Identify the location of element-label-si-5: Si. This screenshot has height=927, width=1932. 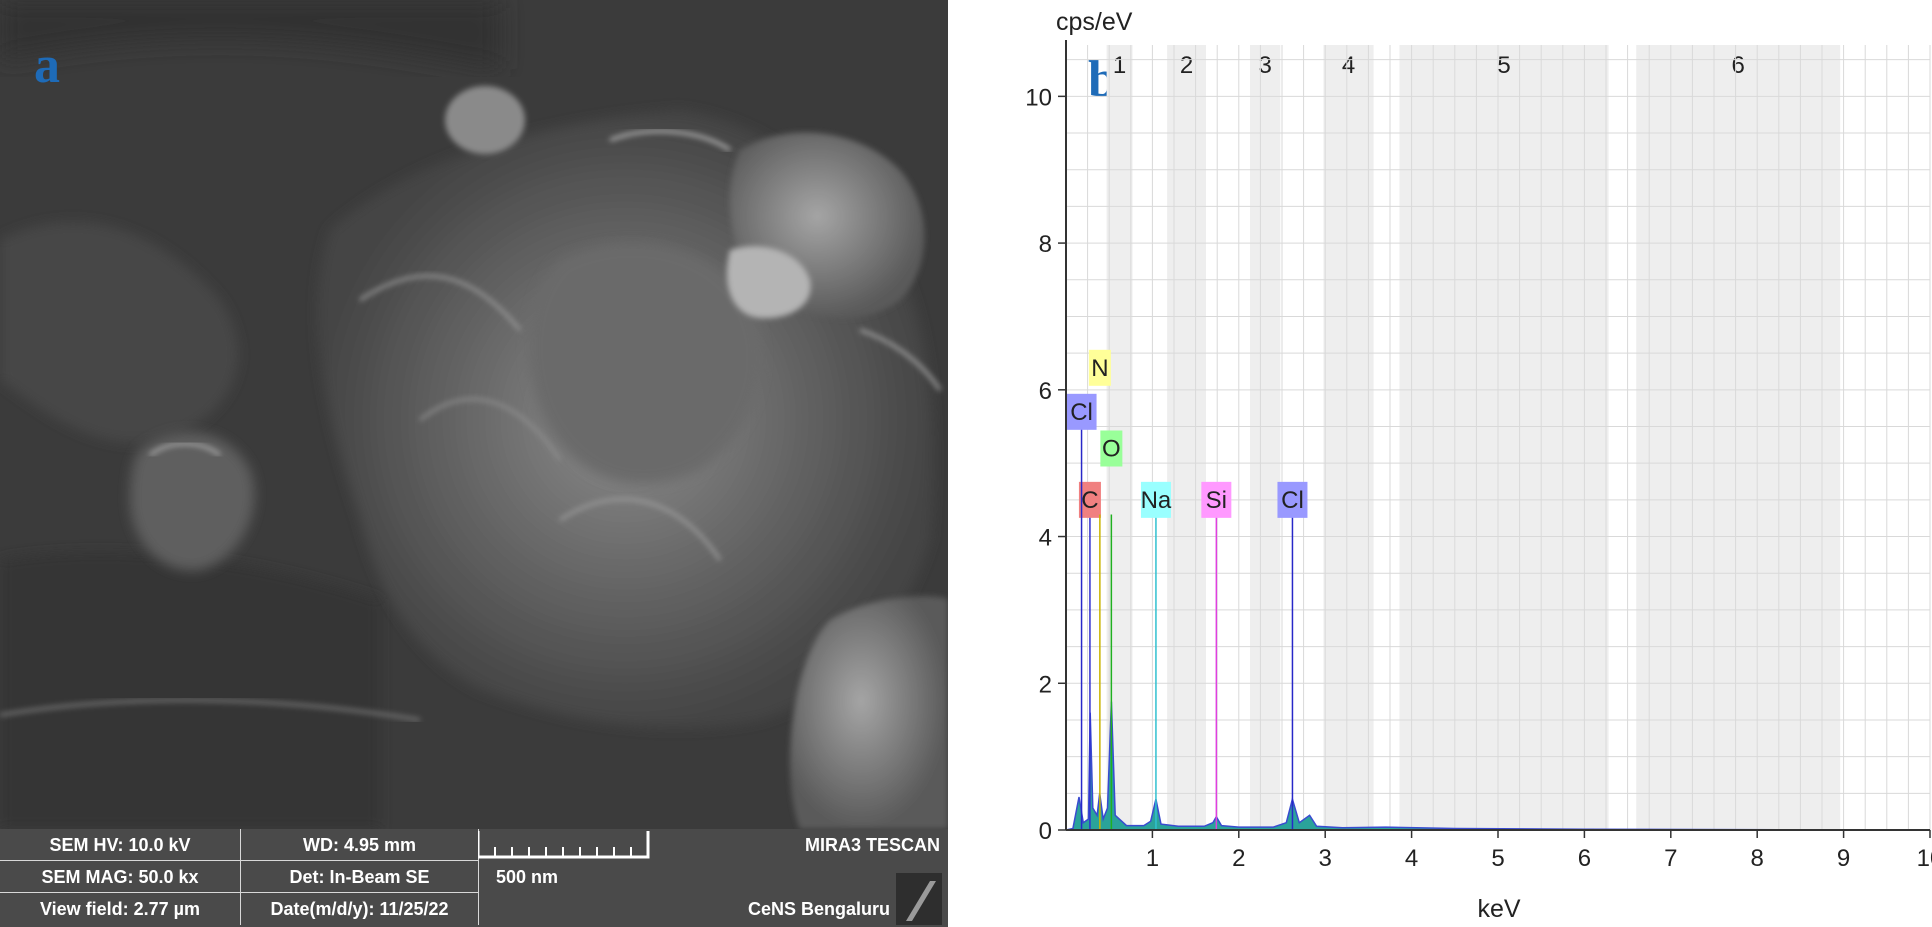
(1216, 500).